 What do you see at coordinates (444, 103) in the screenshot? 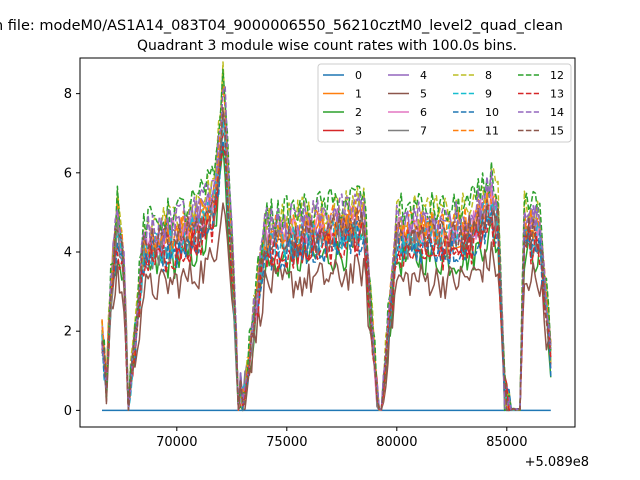
I see `legend-box` at bounding box center [444, 103].